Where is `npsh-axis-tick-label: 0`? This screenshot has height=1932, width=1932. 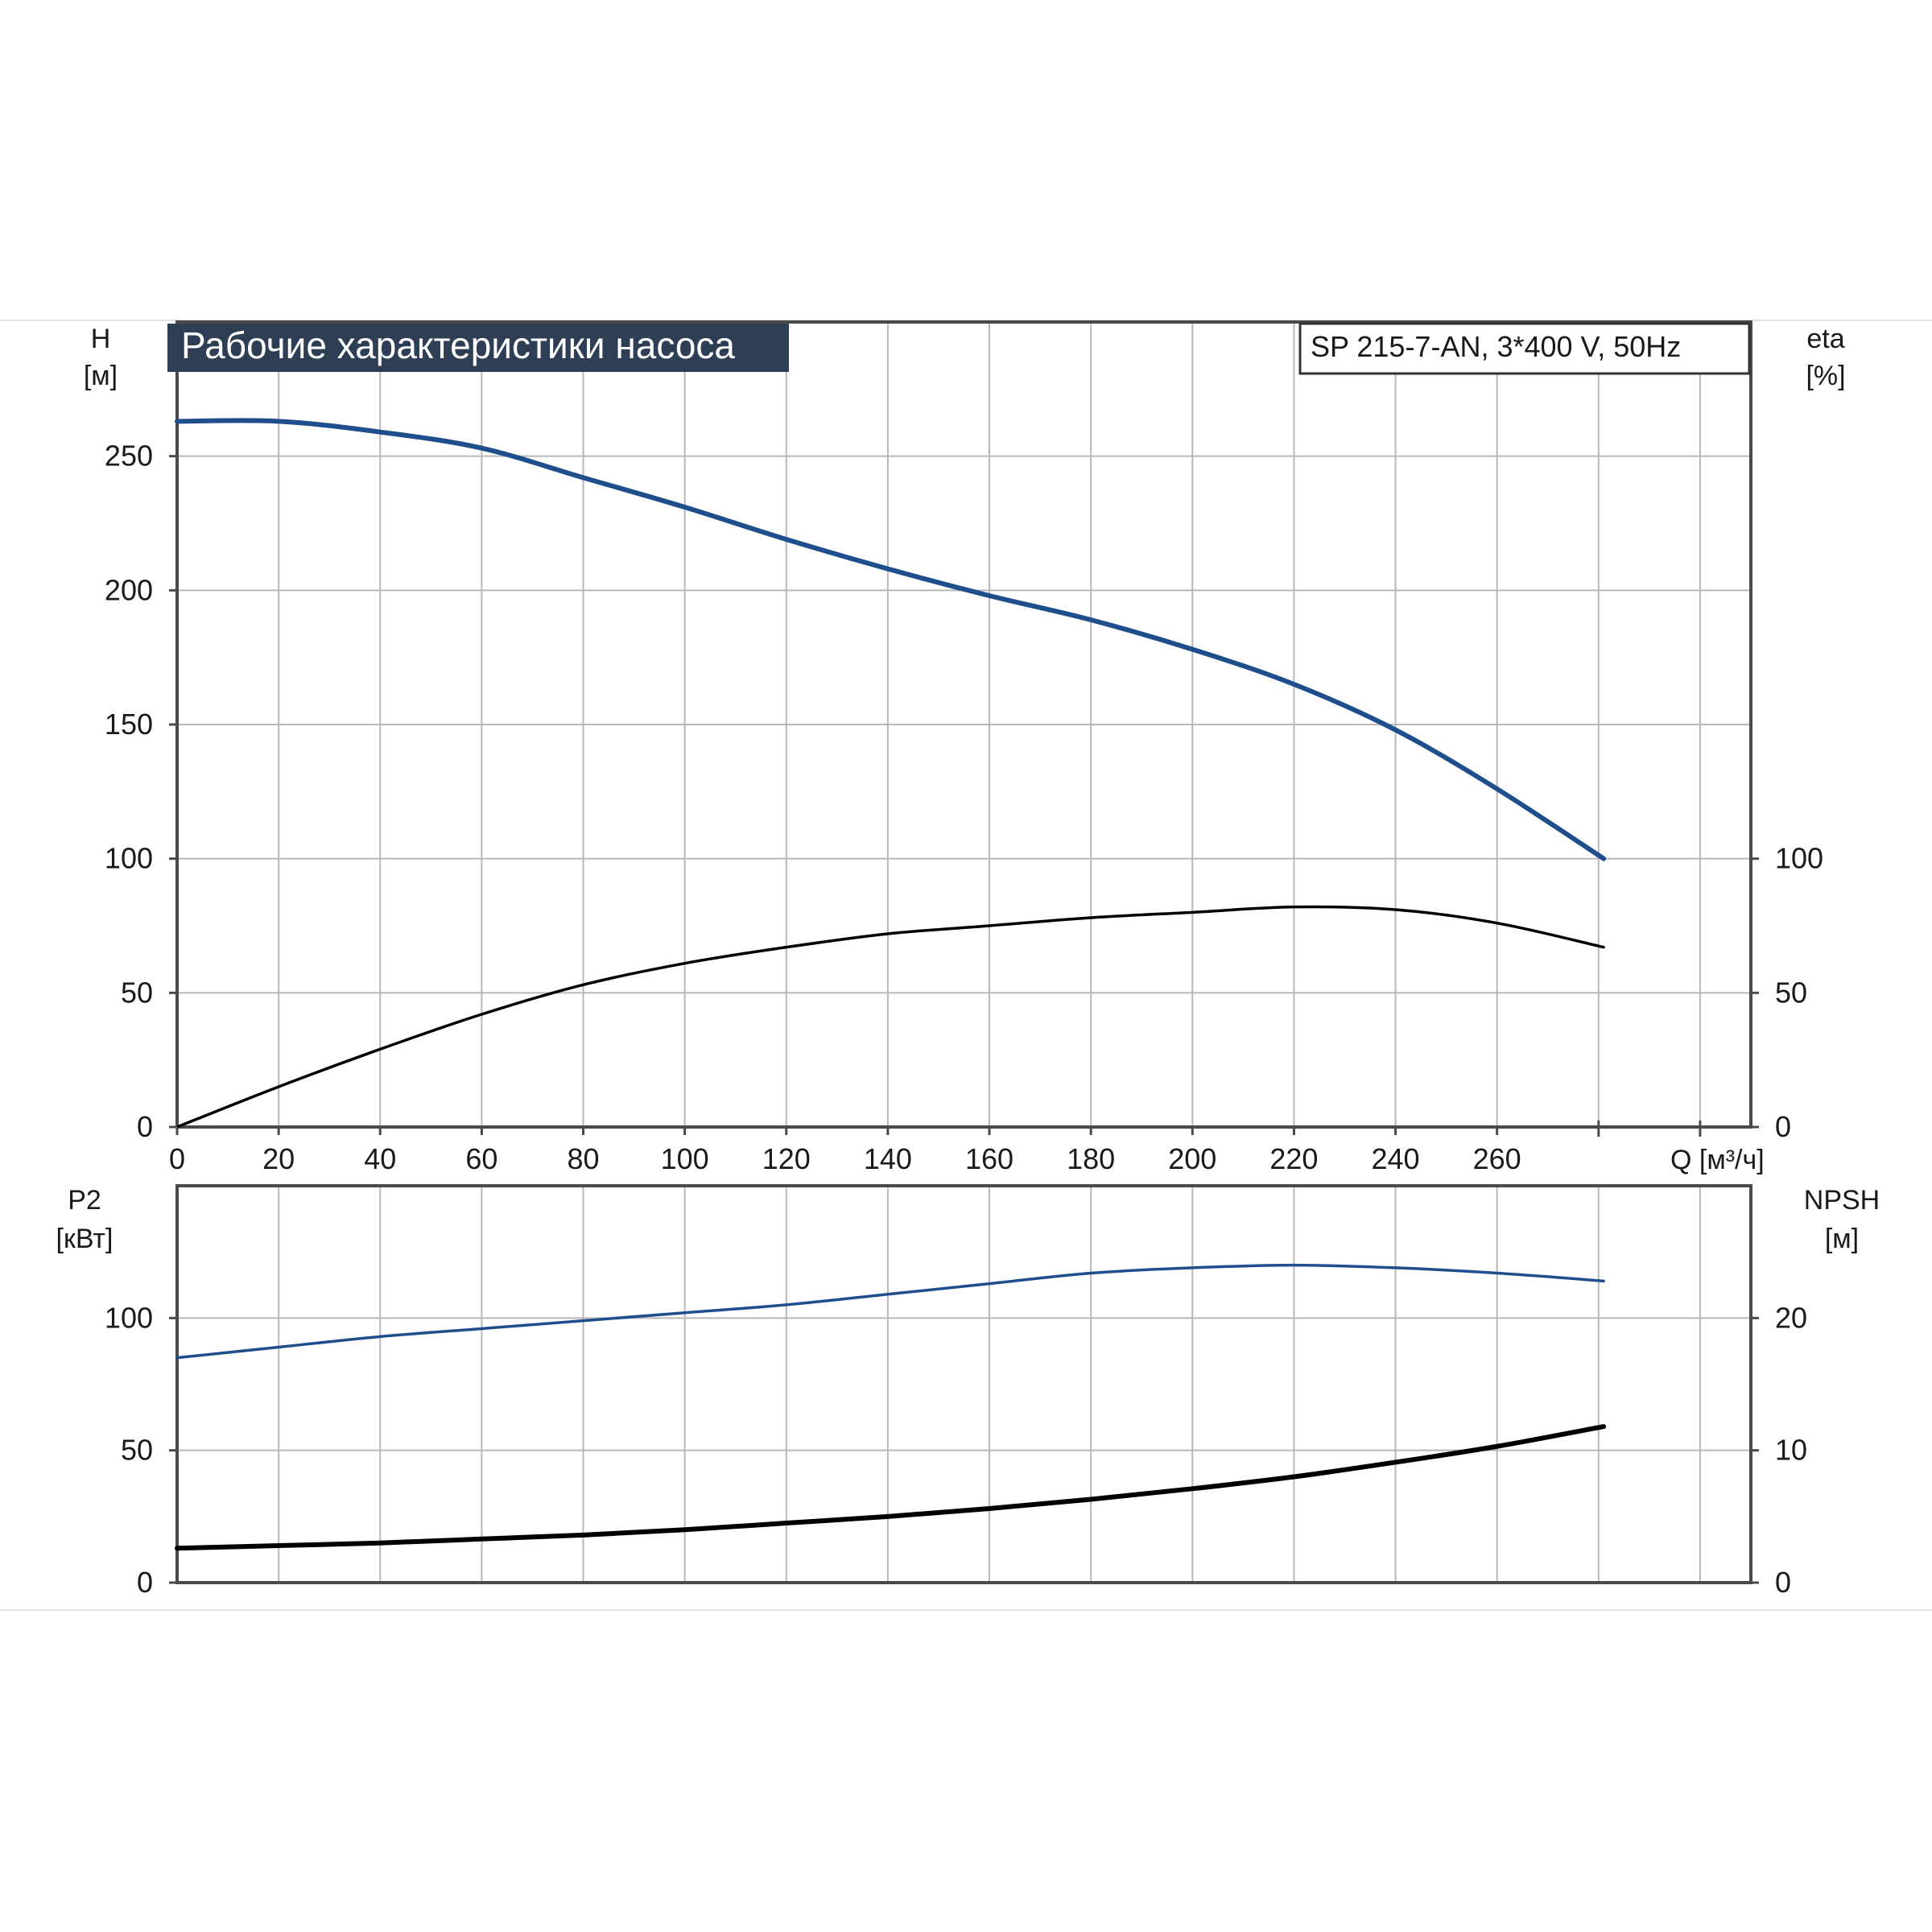 npsh-axis-tick-label: 0 is located at coordinates (1783, 1582).